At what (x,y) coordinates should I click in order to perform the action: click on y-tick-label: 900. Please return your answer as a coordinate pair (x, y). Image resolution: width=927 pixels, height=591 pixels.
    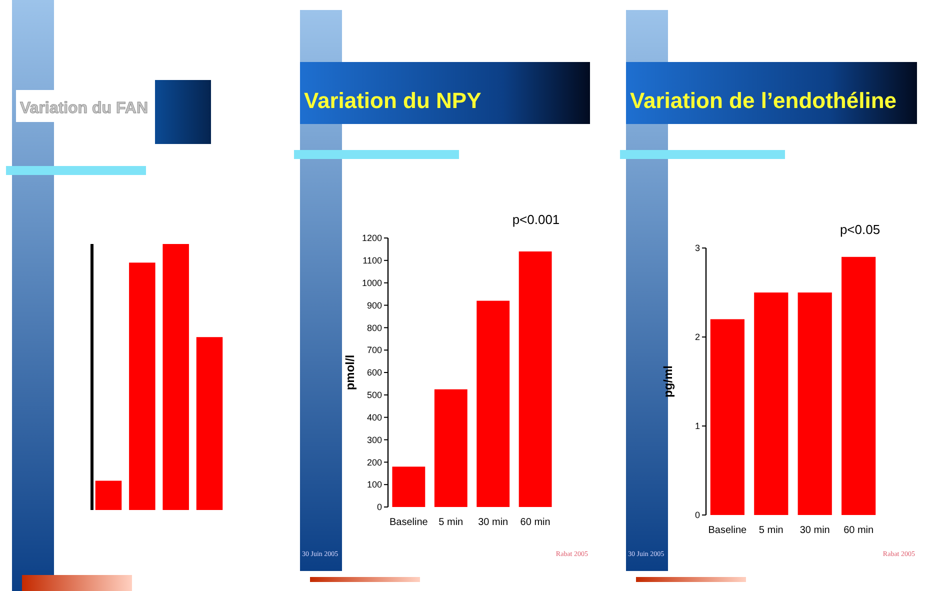
    Looking at the image, I should click on (374, 305).